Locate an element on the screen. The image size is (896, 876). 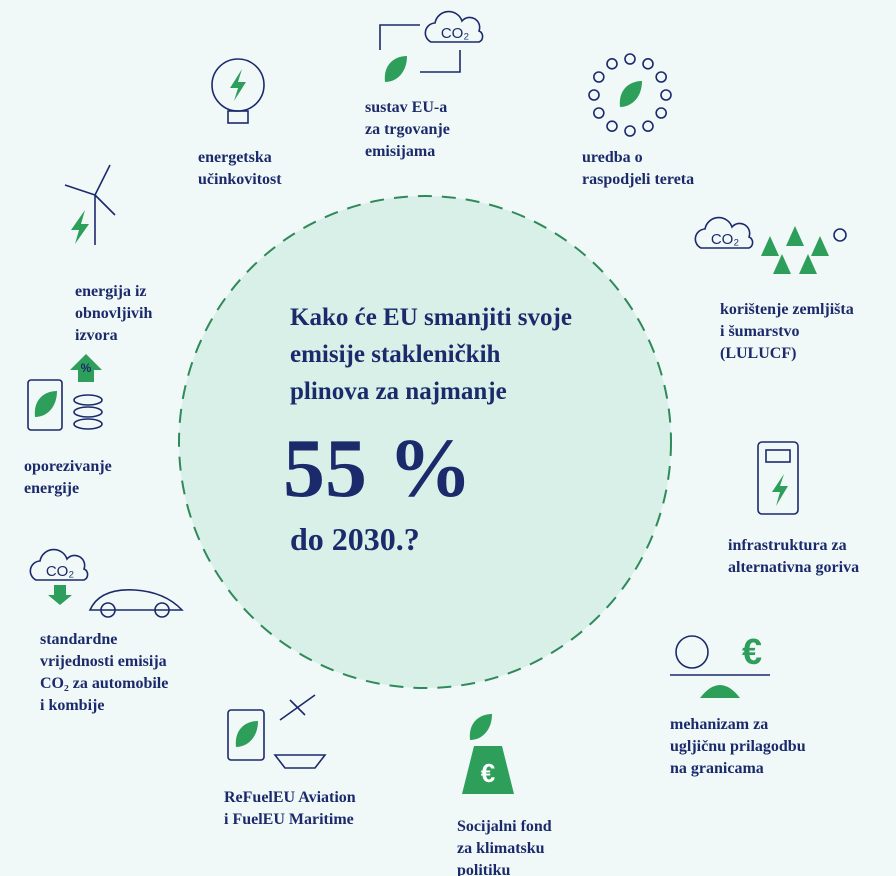
fulcrum is located at coordinates (720, 691).